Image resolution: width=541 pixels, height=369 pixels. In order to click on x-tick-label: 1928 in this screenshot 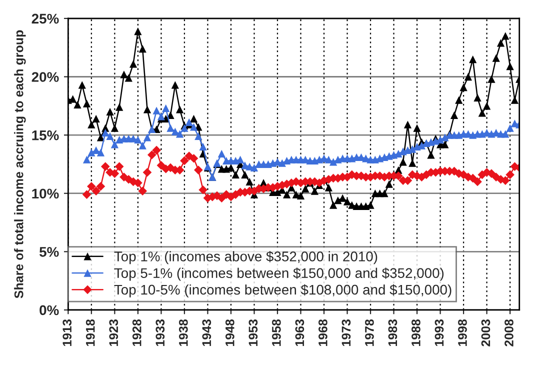, I will do `click(137, 332)`.